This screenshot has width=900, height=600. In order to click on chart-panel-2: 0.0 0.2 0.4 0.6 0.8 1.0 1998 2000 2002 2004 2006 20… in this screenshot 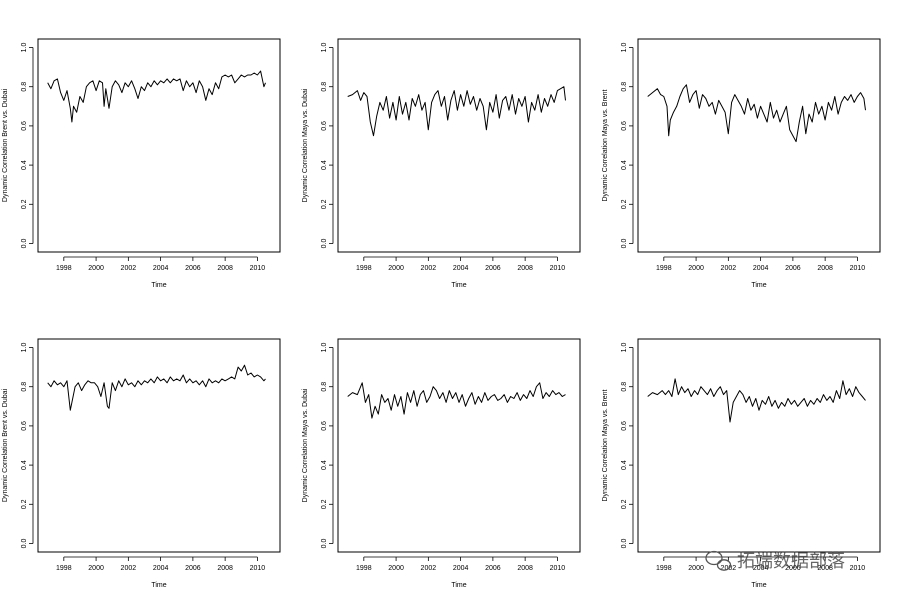, I will do `click(441, 163)`.